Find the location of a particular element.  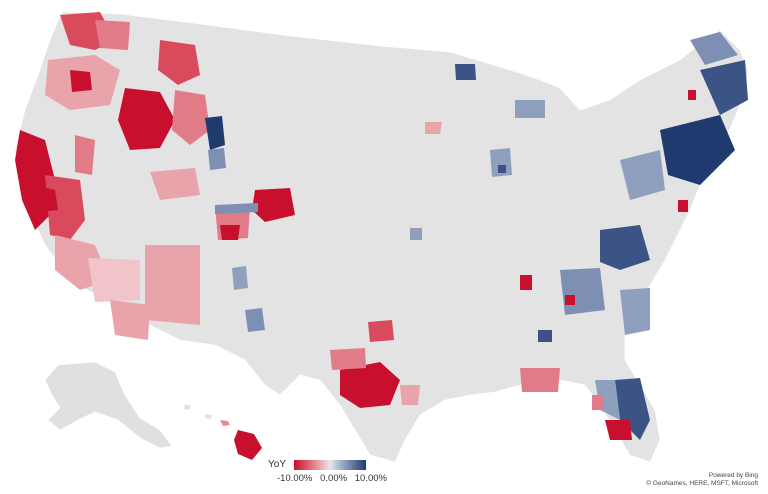

powered-by-text: Powered by Bing is located at coordinates (733, 475).